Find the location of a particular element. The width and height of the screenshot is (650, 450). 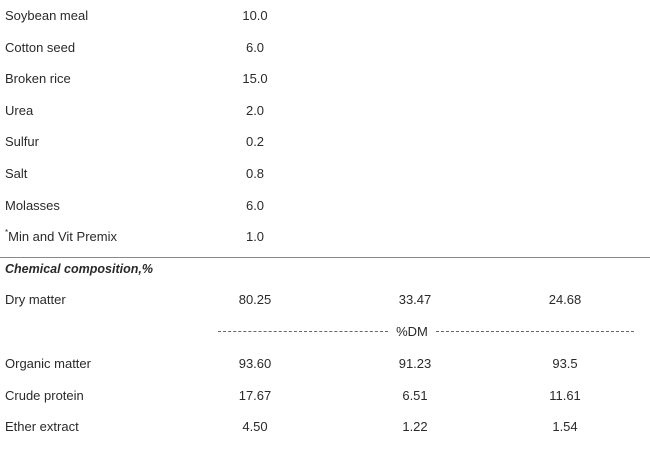

row-label: Cotton seed is located at coordinates (40, 48).